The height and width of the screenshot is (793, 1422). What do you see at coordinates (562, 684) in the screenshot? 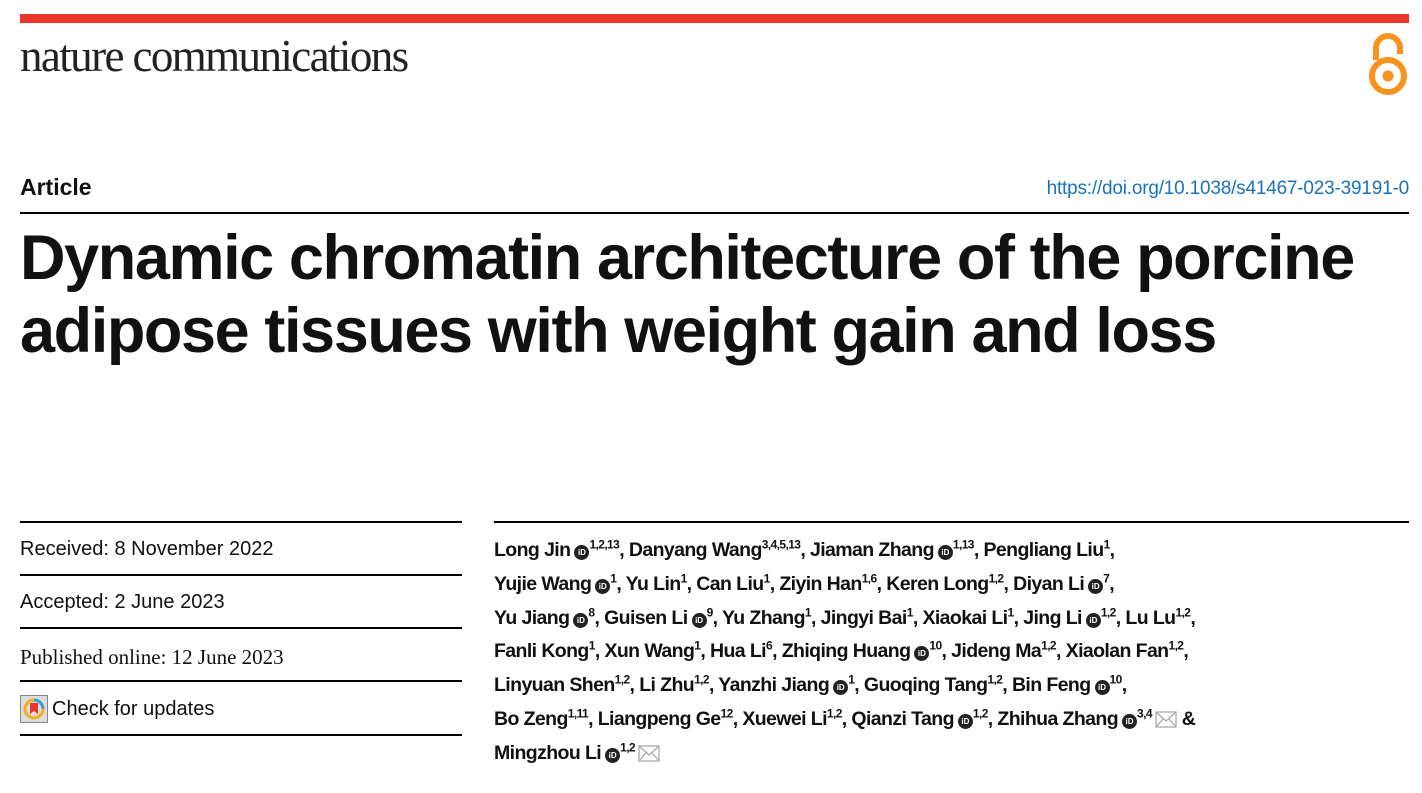
I see `author: Linyuan Shen1,2` at bounding box center [562, 684].